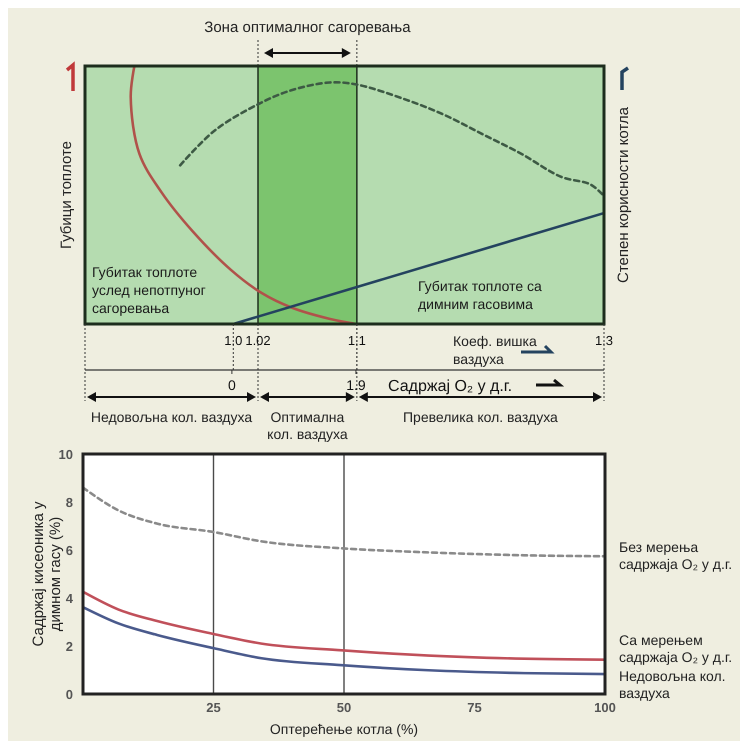  I want to click on x-tick-label: 25, so click(213, 707).